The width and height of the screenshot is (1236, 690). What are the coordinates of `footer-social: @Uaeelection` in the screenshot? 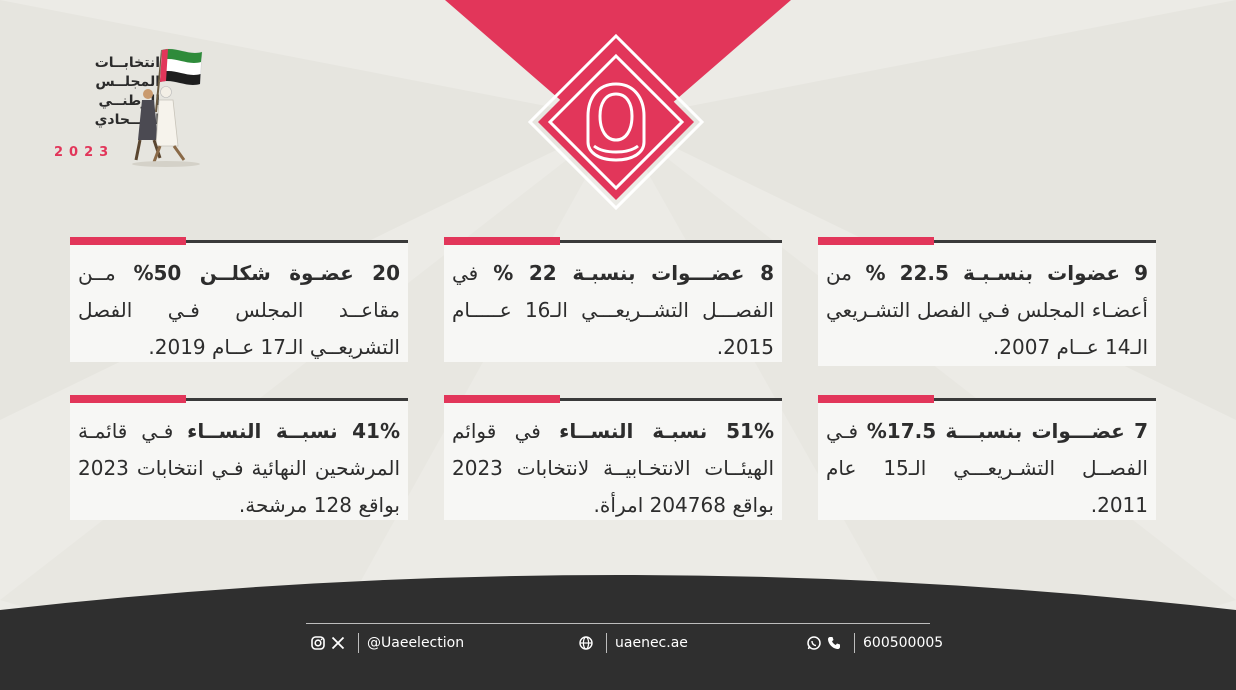 It's located at (387, 643).